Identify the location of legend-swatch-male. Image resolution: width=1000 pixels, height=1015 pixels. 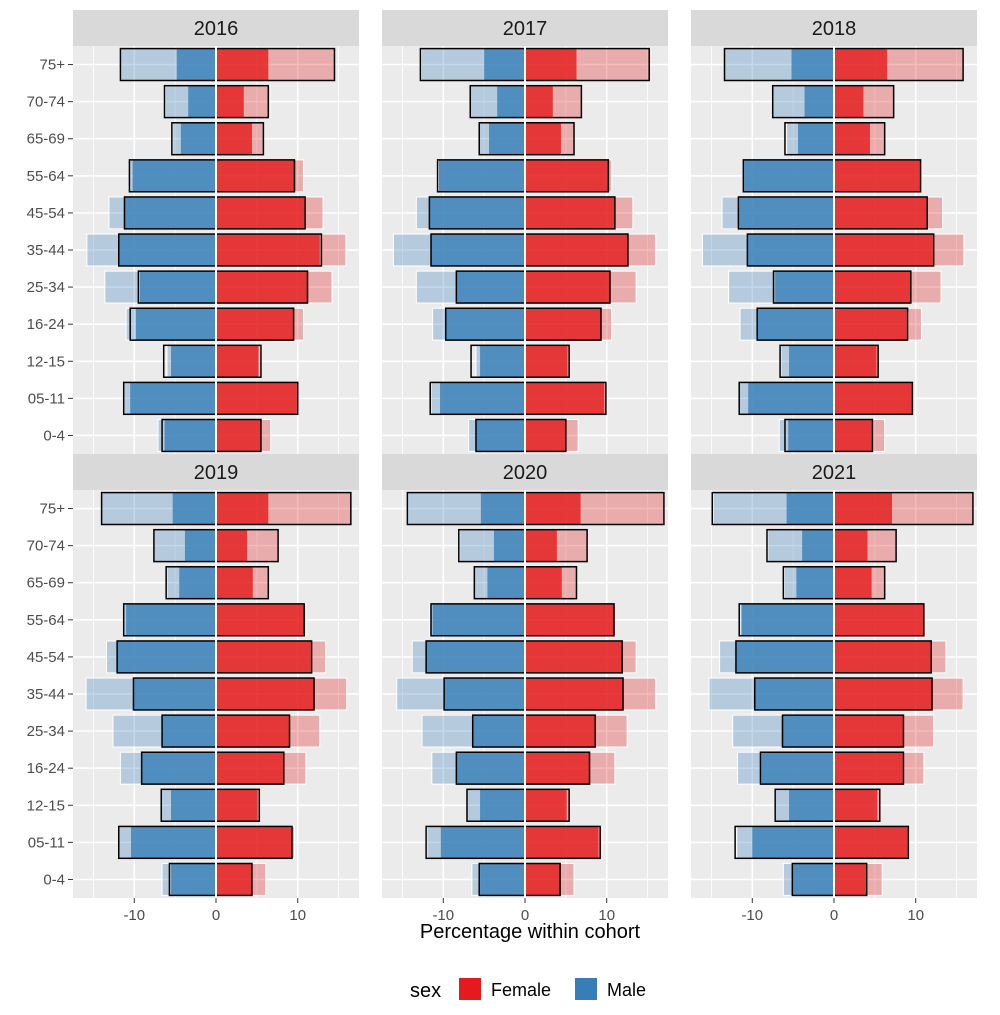
(586, 989).